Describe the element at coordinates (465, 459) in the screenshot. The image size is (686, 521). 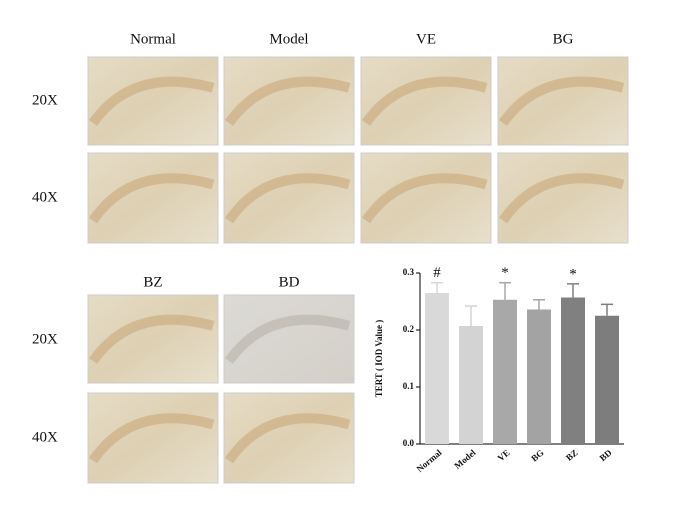
I see `x-tick-label: Model` at that location.